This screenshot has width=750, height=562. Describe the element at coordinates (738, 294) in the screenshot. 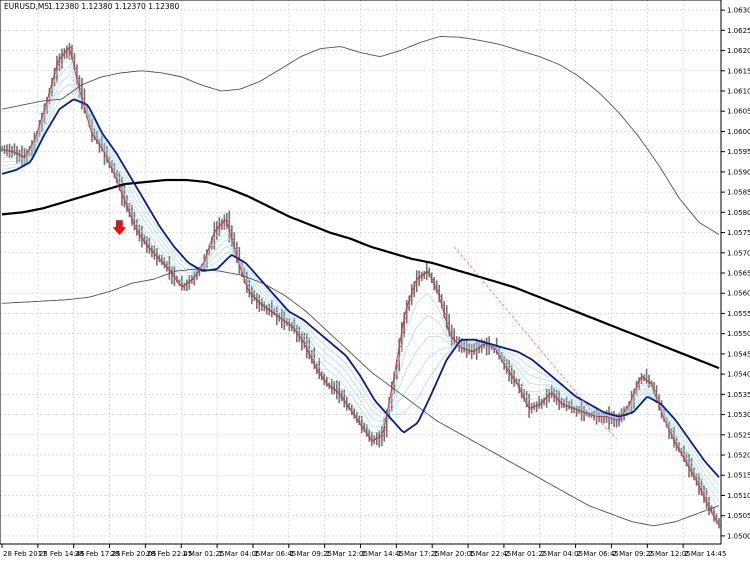

I see `y-tick-label: 1.05605` at that location.